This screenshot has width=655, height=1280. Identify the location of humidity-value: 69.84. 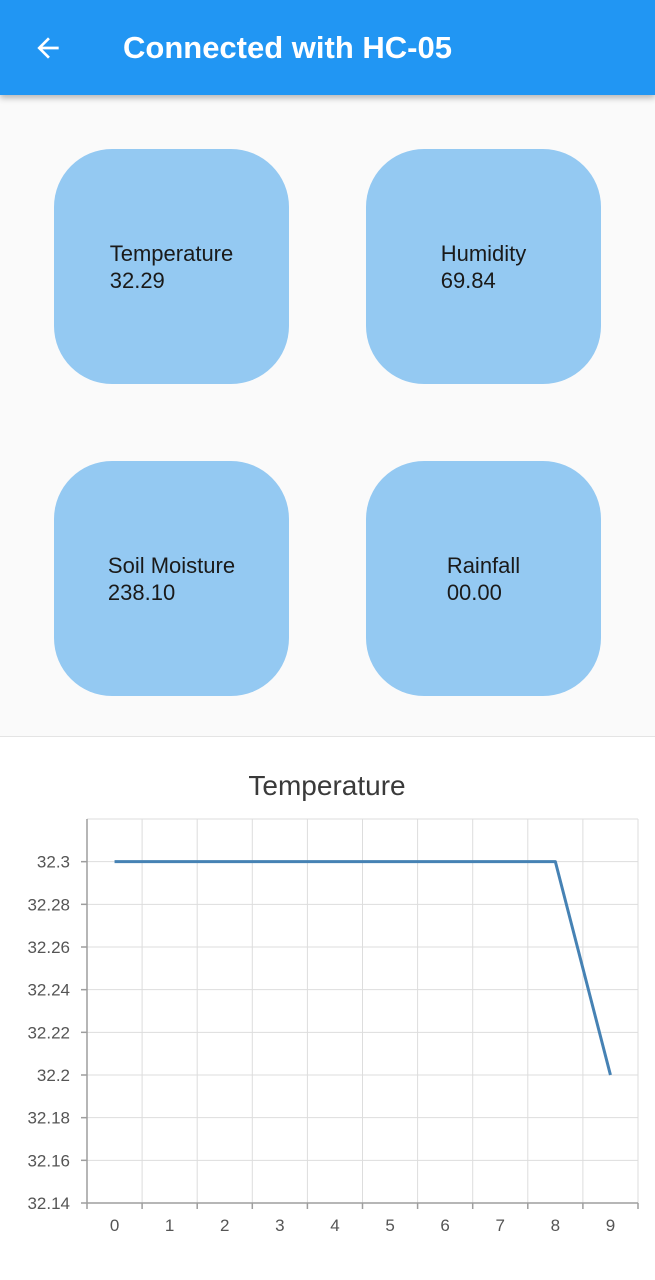
(468, 280).